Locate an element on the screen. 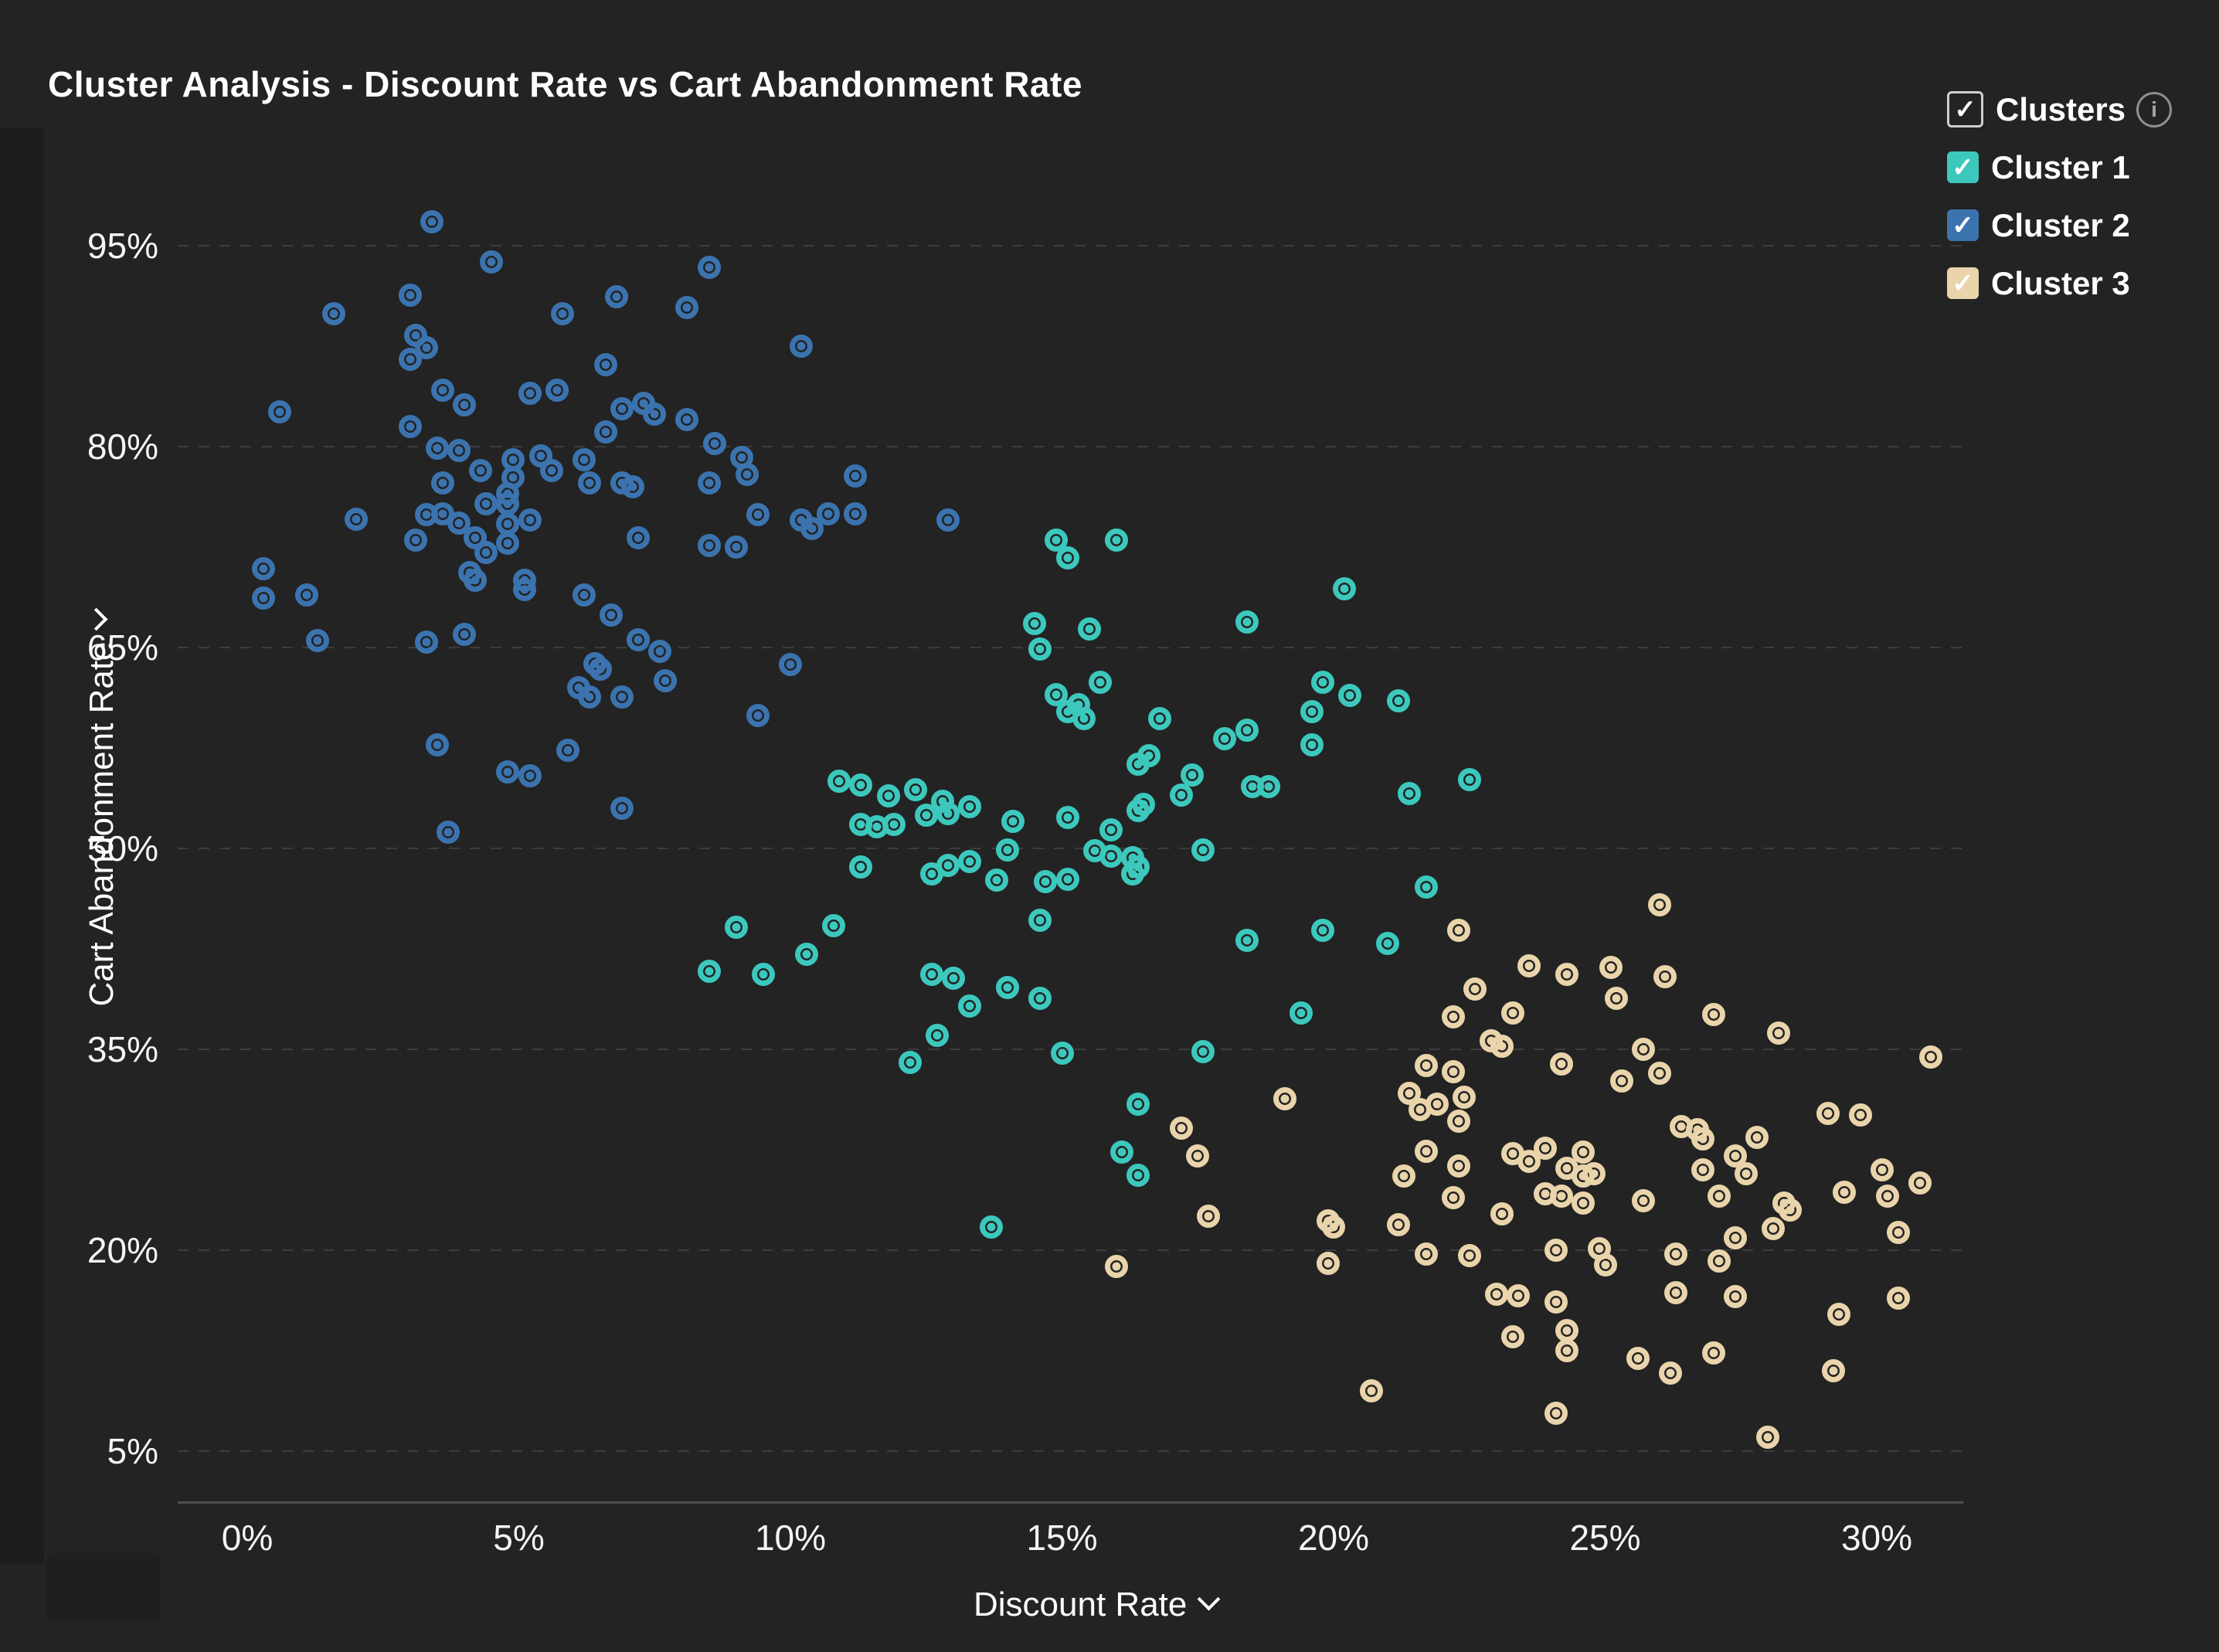  legend-item: ✓ Cluster 3 is located at coordinates (2059, 283).